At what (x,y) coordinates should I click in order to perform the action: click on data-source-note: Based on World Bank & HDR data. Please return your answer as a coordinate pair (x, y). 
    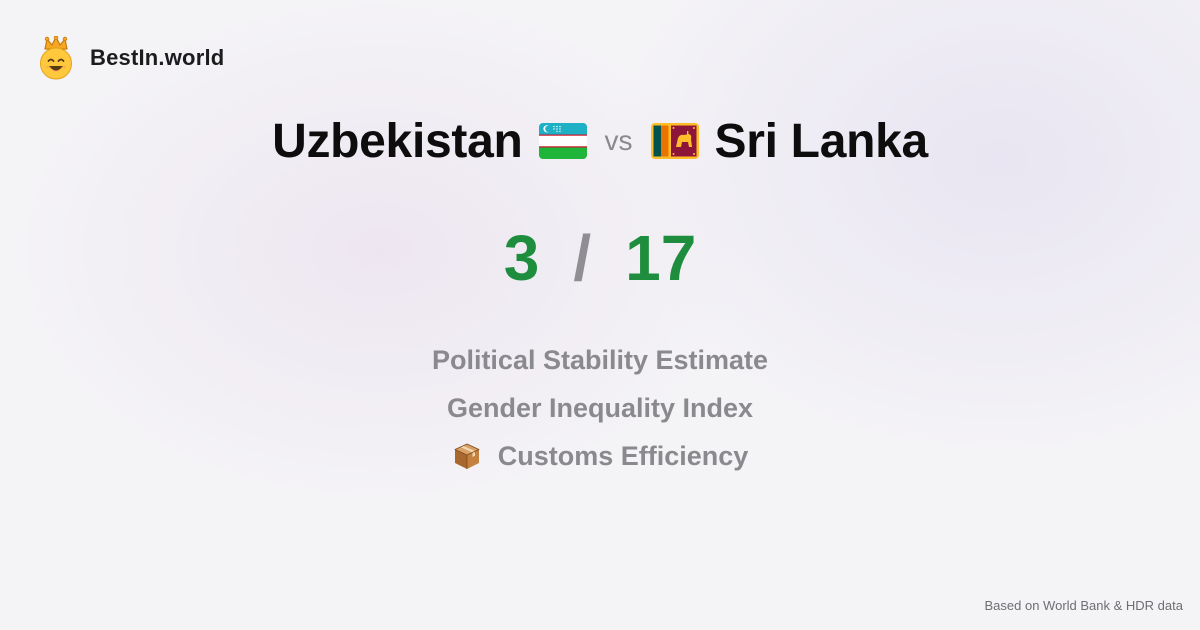
    Looking at the image, I should click on (1083, 605).